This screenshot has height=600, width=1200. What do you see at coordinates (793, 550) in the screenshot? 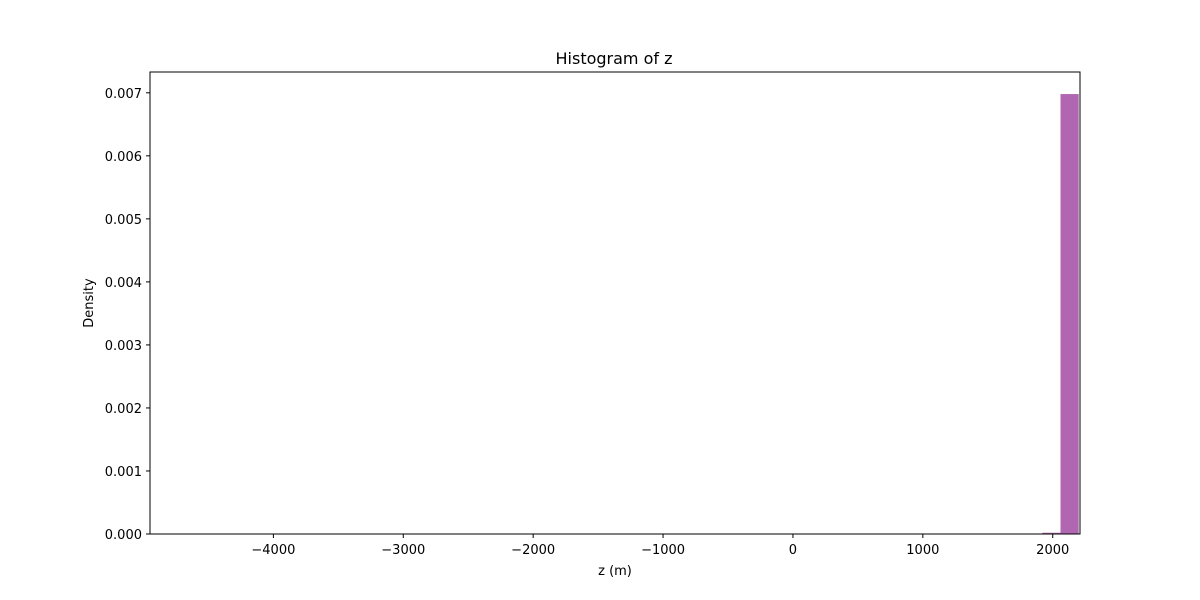
I see `x-tick-label: 0` at bounding box center [793, 550].